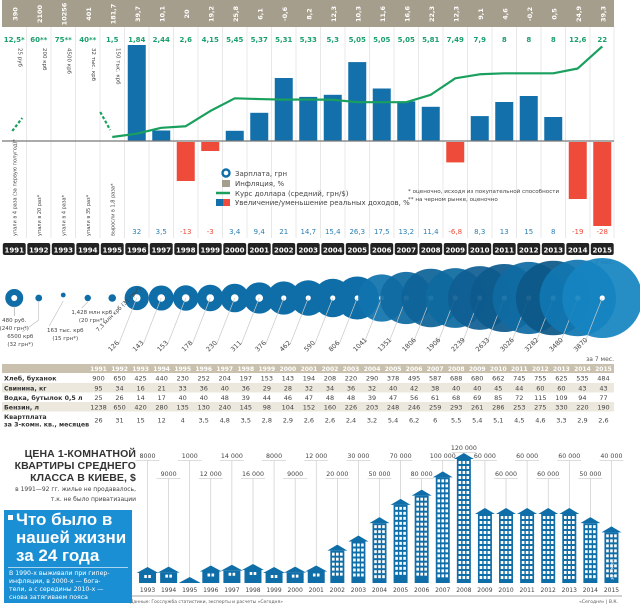  What do you see at coordinates (182, 379) in the screenshot?
I see `table-cell: 230` at bounding box center [182, 379].